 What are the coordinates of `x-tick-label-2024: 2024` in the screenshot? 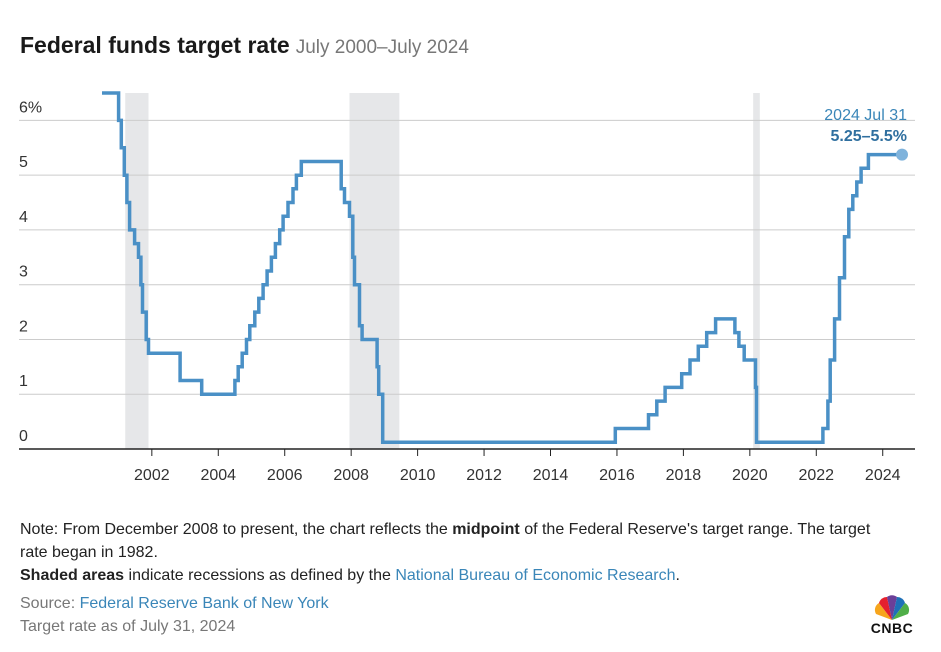 It's located at (883, 475).